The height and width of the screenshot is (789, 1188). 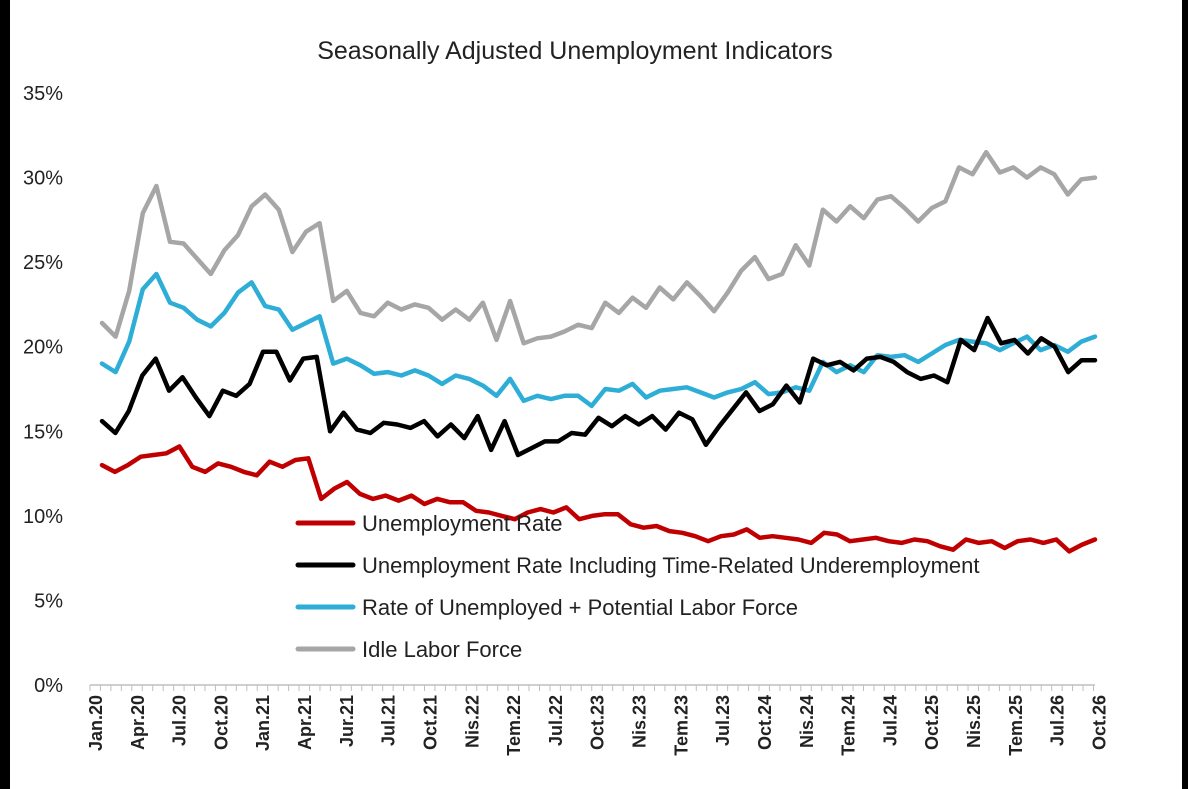 I want to click on y-tick-label: 5%, so click(x=48, y=601).